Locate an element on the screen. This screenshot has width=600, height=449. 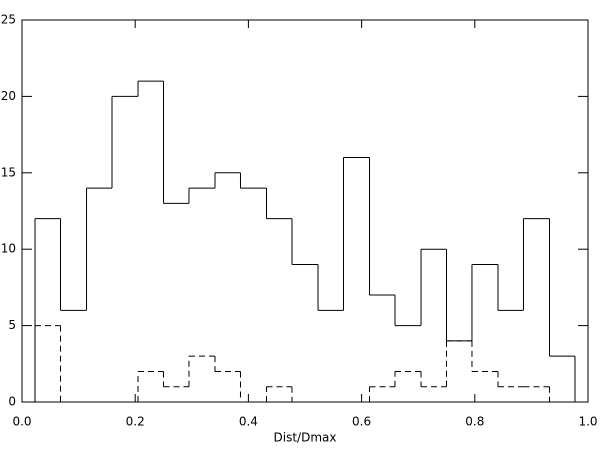
y-tick-label: 5 is located at coordinates (12, 325).